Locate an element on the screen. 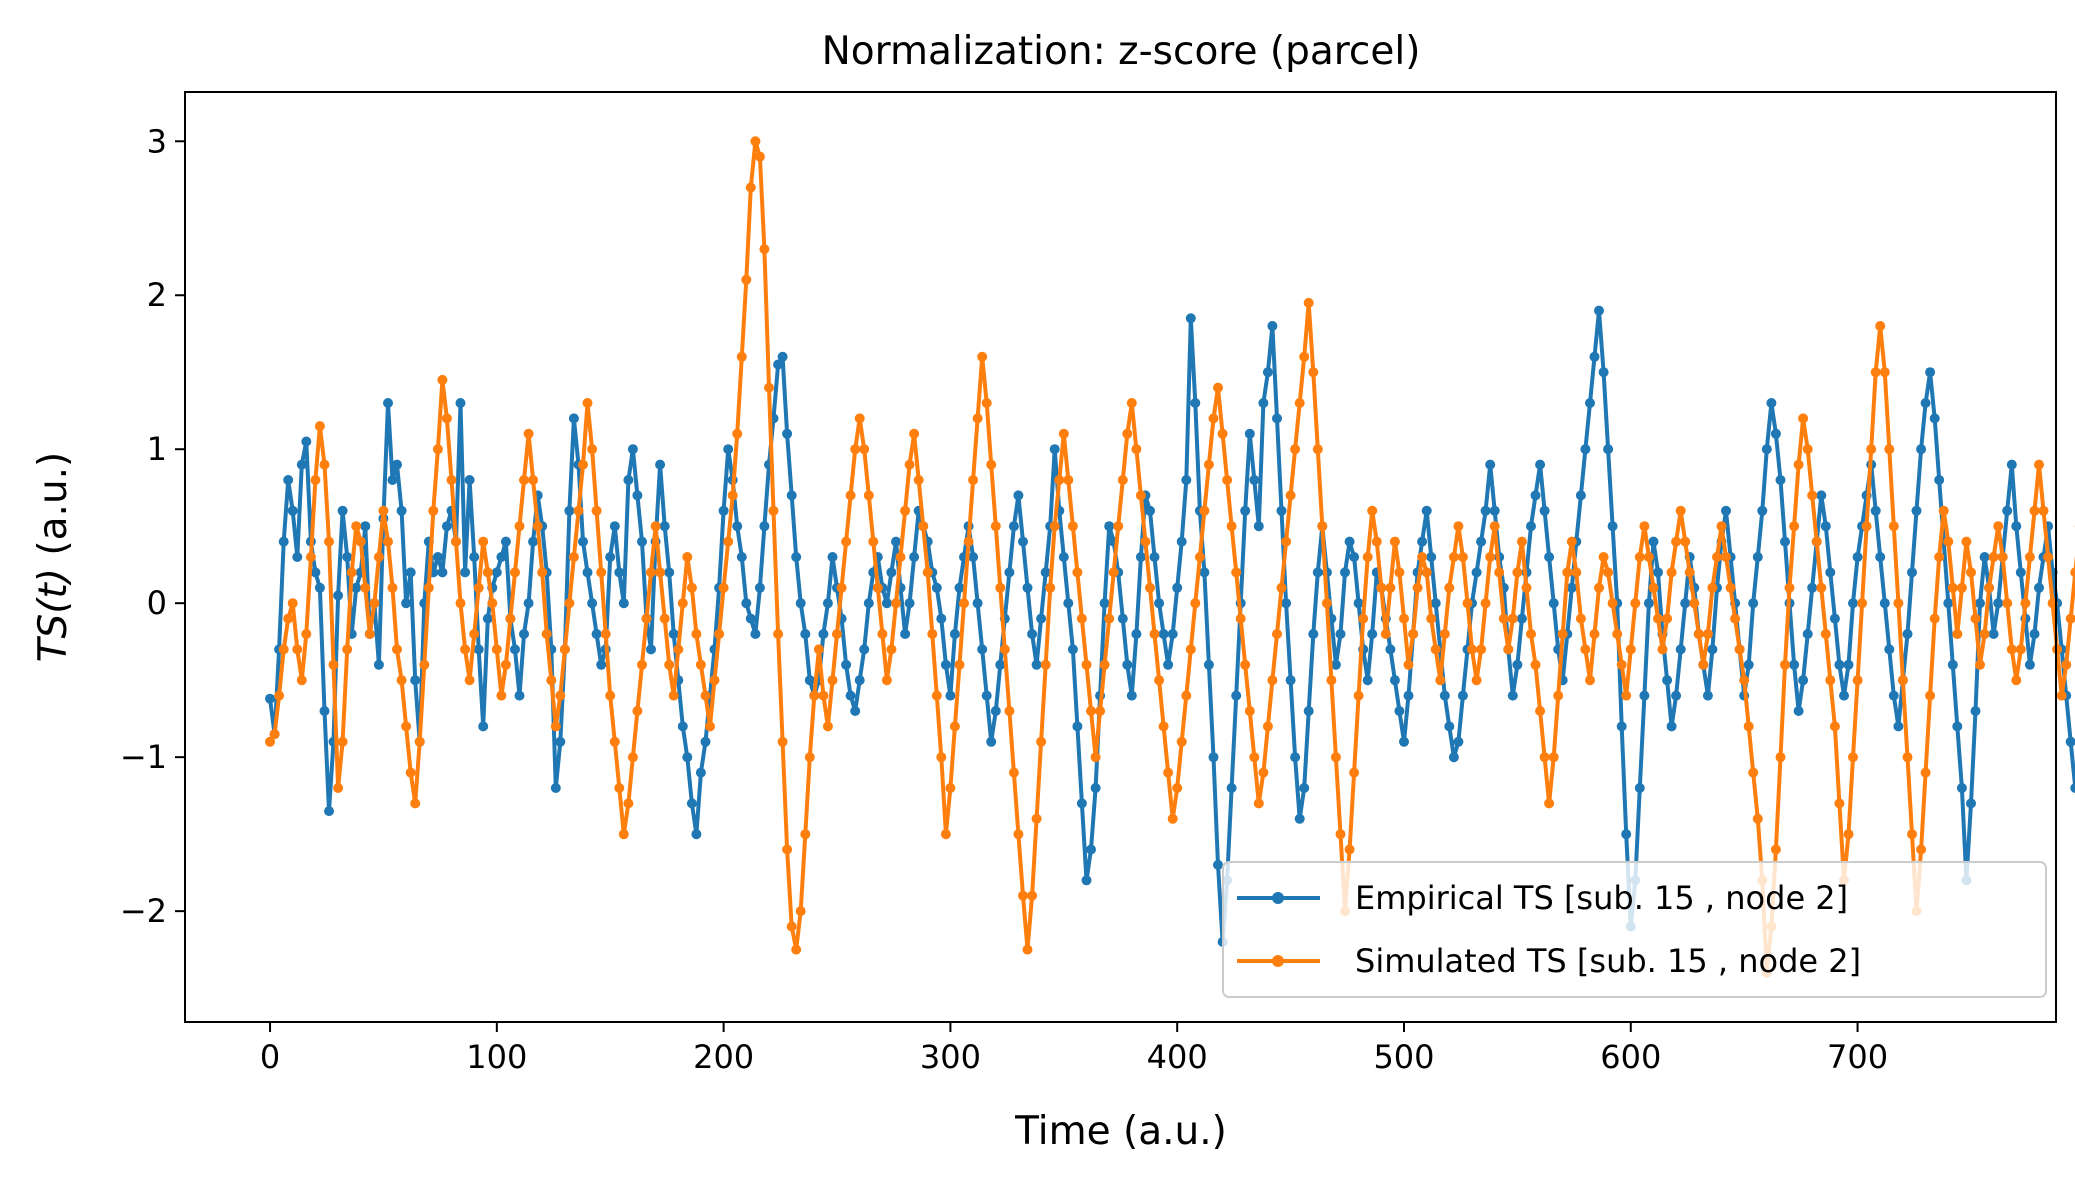  x-tick-label: 300 is located at coordinates (950, 1057).